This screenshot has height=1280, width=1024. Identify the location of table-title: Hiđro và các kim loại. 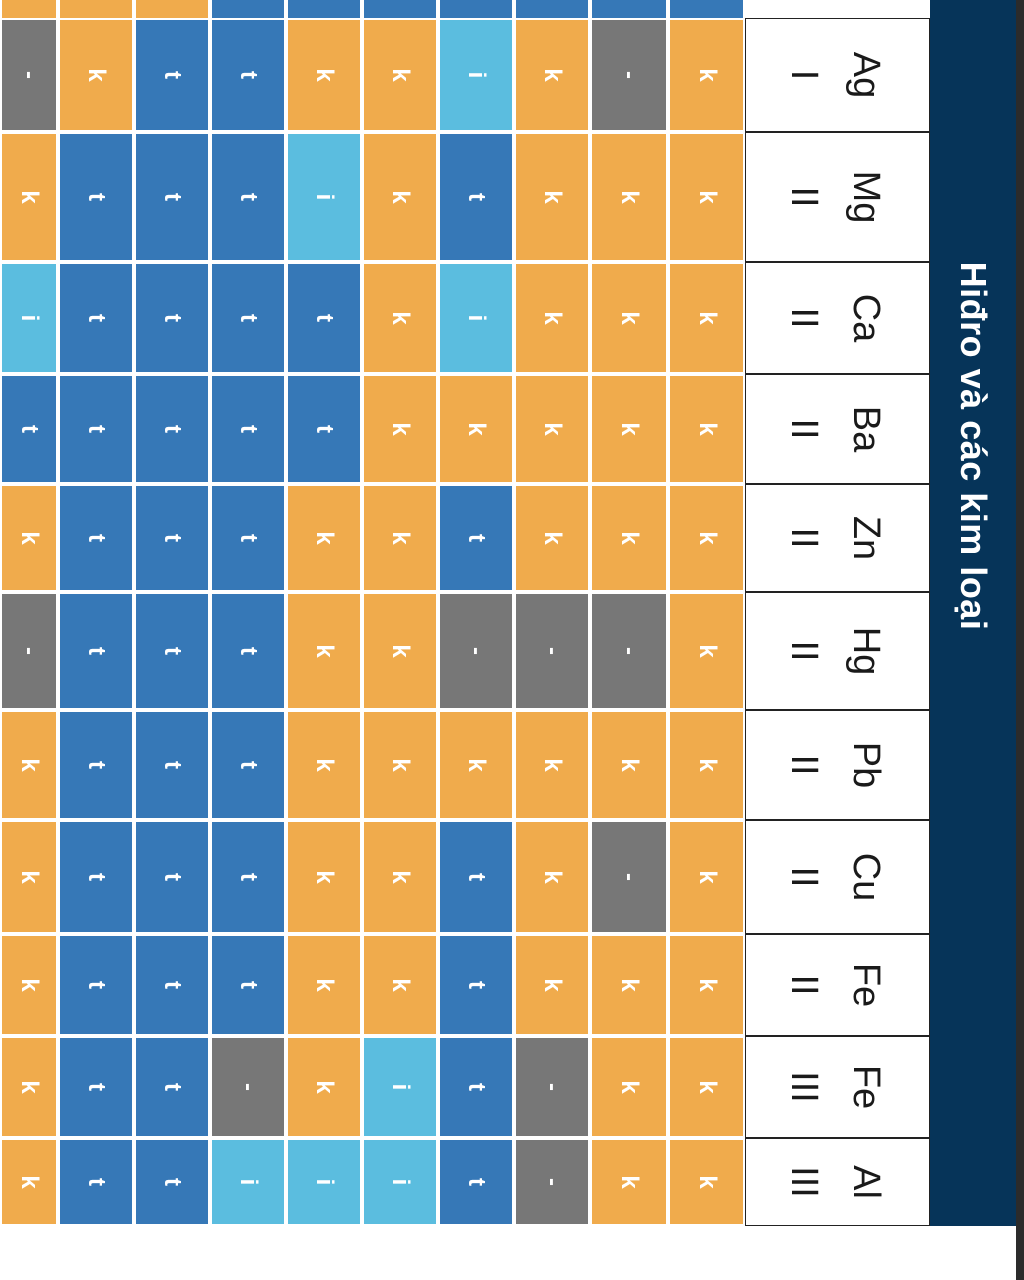
(973, 446).